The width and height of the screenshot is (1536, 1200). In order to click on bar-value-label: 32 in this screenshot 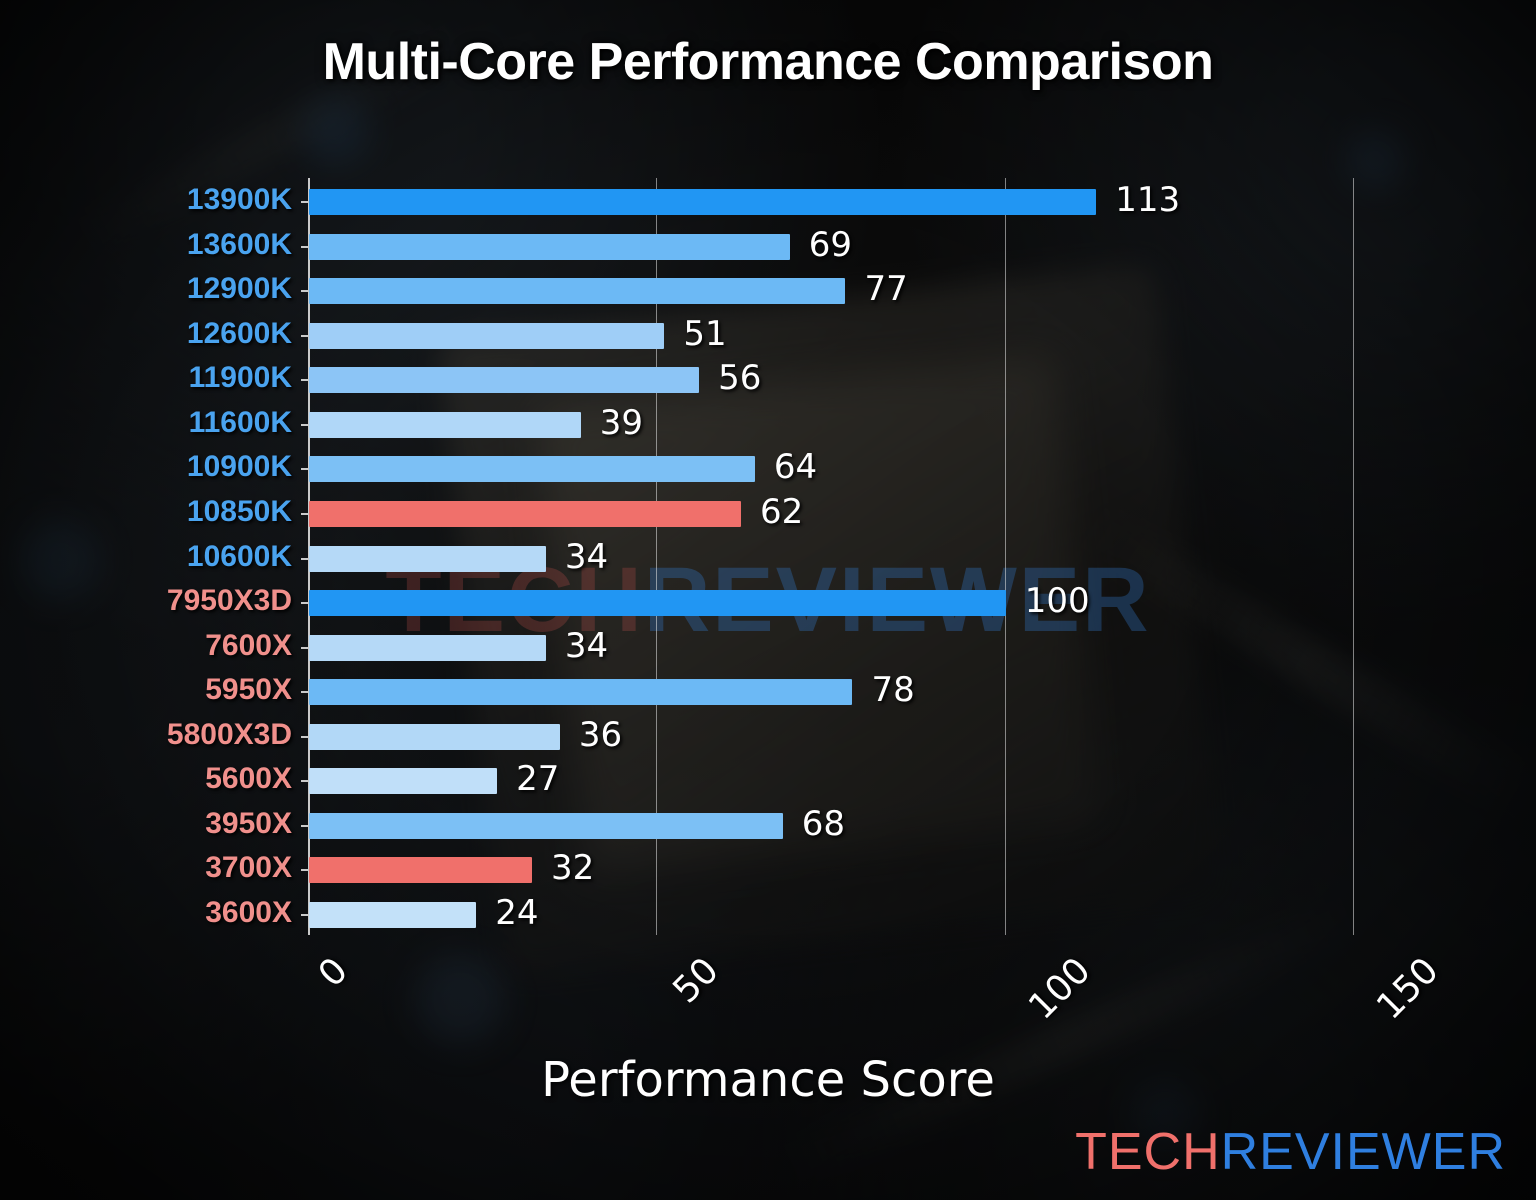, I will do `click(572, 868)`.